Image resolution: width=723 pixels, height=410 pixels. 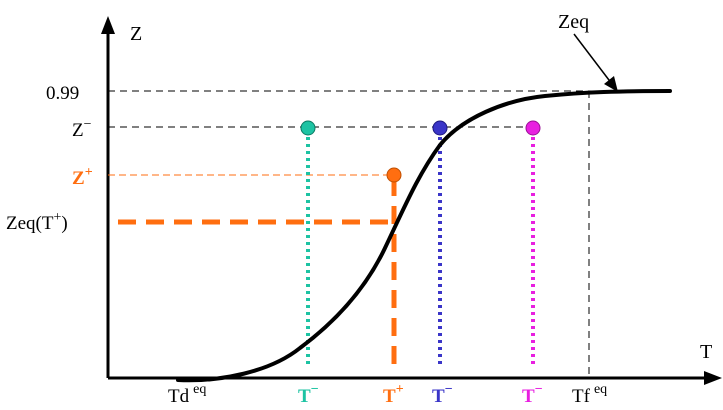 I want to click on zeq-pointer-line, so click(x=593, y=59).